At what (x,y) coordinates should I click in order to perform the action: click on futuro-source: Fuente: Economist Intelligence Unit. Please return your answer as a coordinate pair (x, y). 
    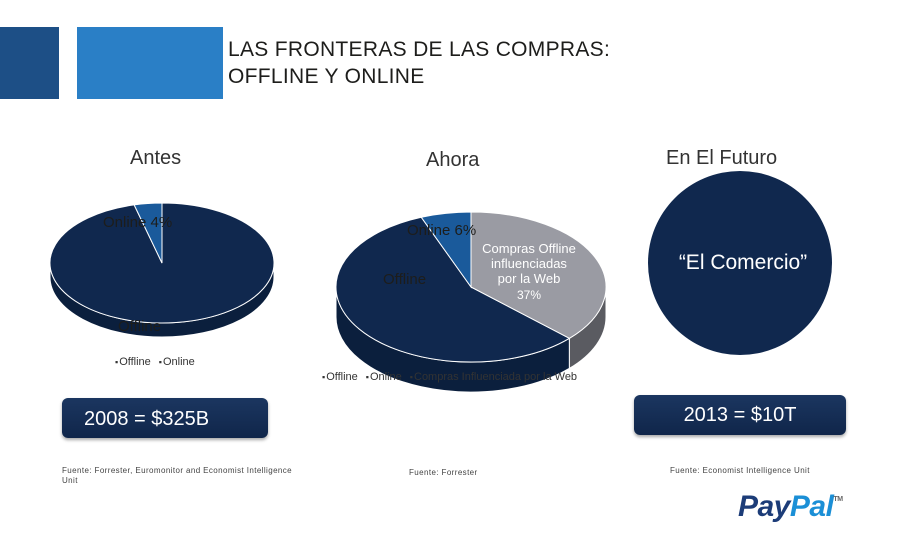
    Looking at the image, I should click on (740, 470).